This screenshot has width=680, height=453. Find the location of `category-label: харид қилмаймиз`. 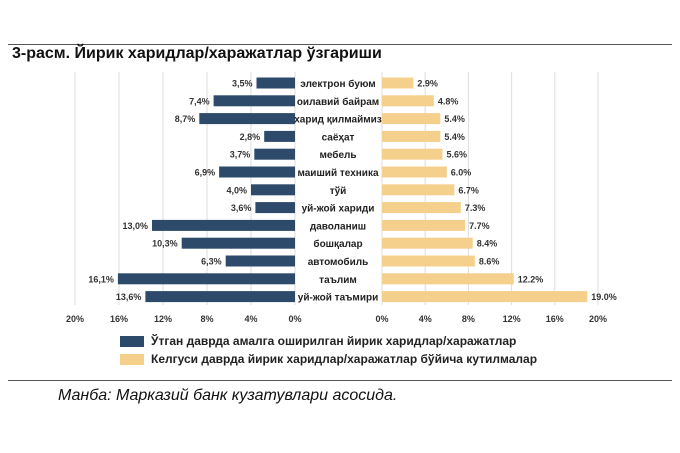

category-label: харид қилмаймиз is located at coordinates (338, 120).